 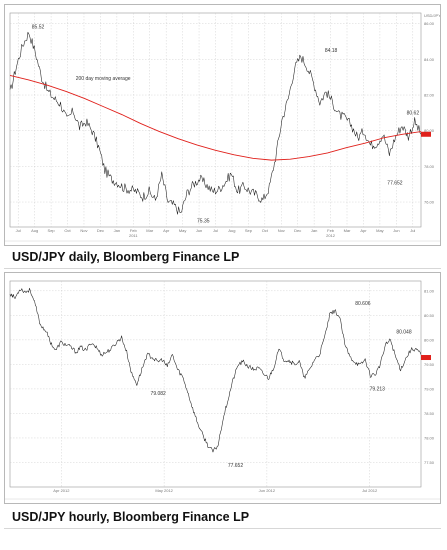 What do you see at coordinates (331, 51) in the screenshot?
I see `price-annotation: 84.18` at bounding box center [331, 51].